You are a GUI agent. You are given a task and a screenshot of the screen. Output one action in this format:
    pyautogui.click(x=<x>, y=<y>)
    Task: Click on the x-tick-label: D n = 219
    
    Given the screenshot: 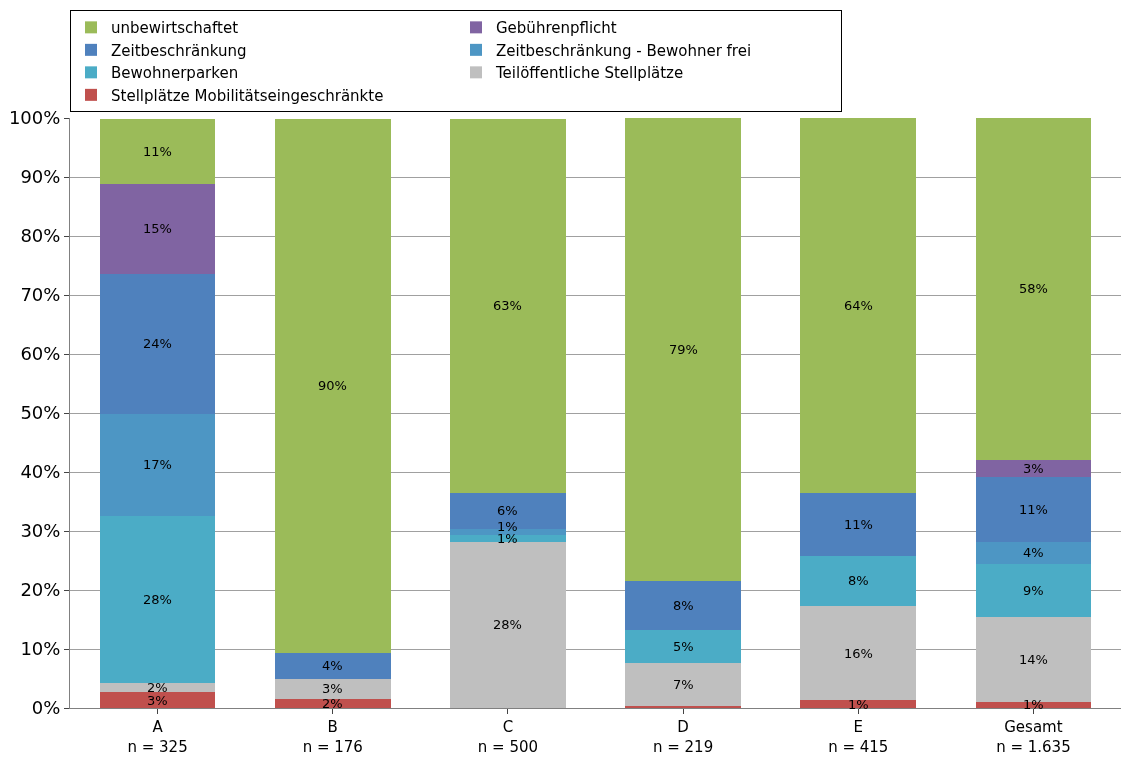 What is the action you would take?
    pyautogui.click(x=683, y=737)
    